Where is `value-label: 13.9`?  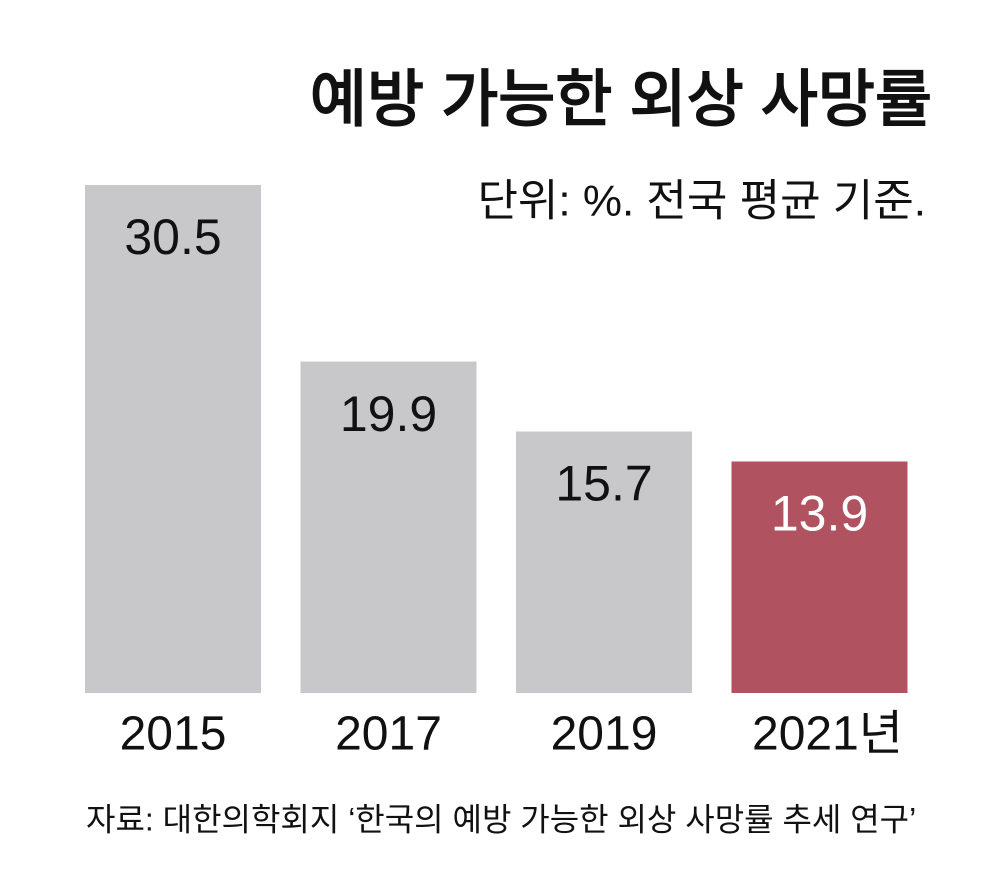 value-label: 13.9 is located at coordinates (819, 514).